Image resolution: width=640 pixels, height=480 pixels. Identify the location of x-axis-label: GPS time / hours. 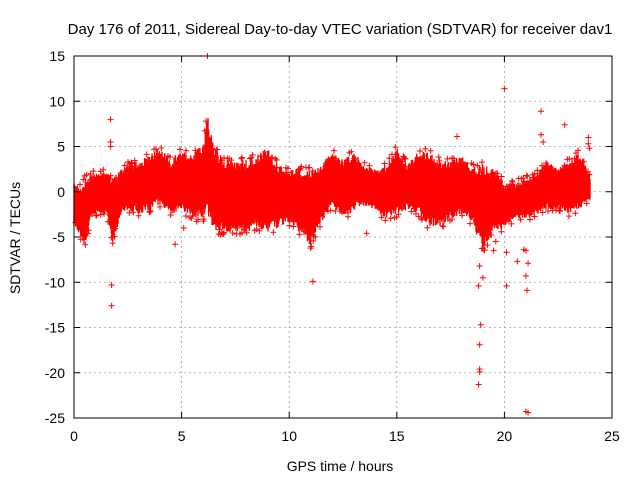
(340, 466).